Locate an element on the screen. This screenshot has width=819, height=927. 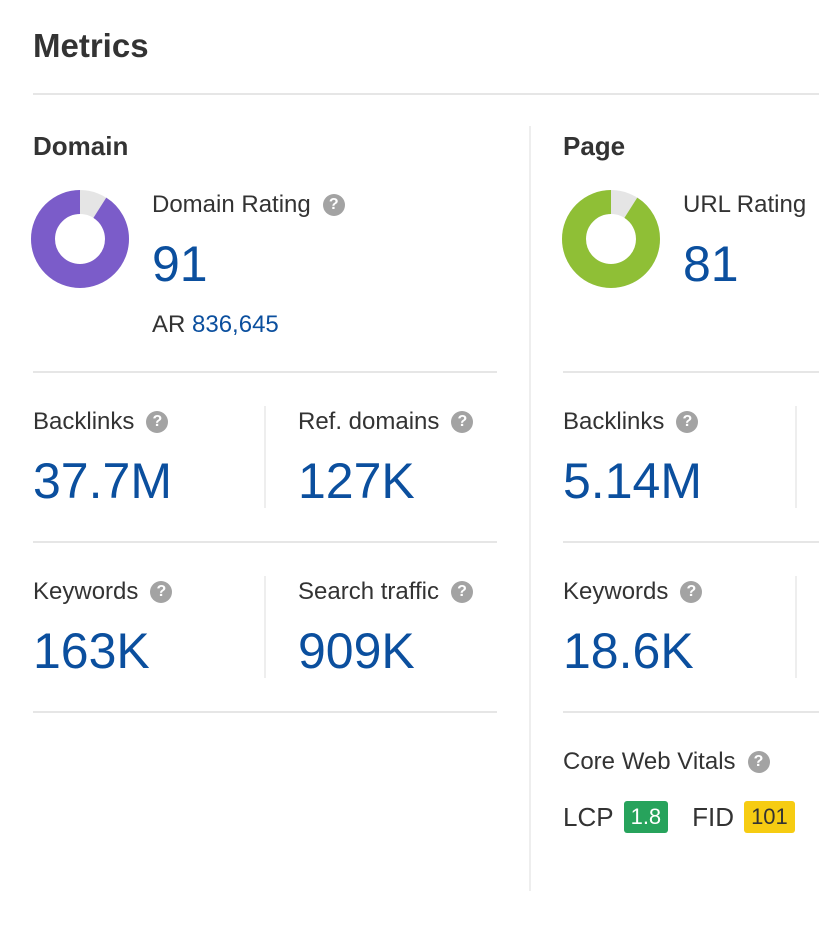
ref-domains-label-row: Ref. domains ? is located at coordinates (386, 422).